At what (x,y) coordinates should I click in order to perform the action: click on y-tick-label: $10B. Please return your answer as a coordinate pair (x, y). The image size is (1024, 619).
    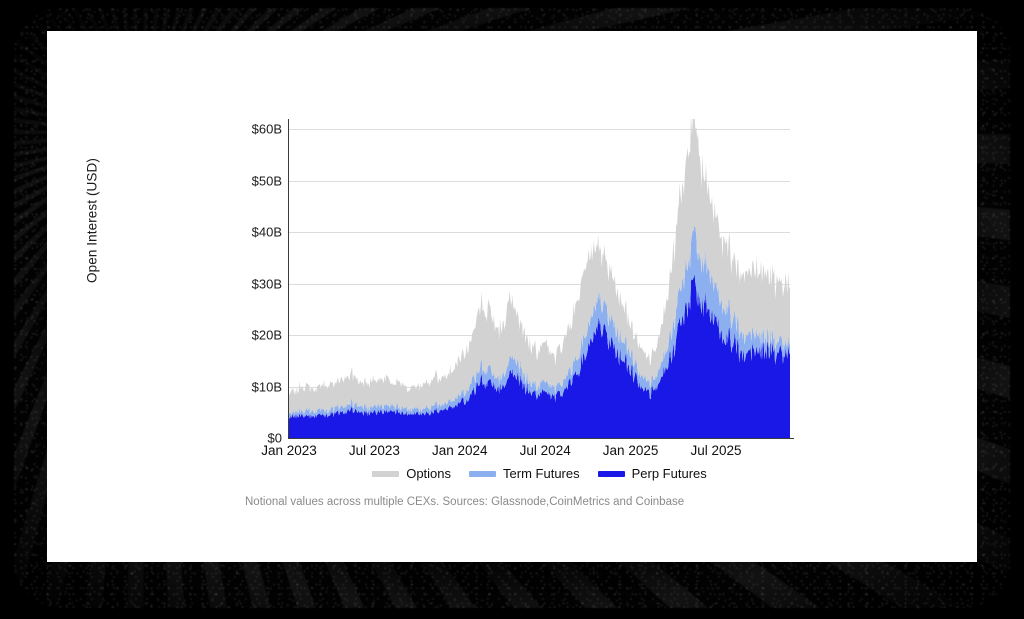
    Looking at the image, I should click on (266, 387).